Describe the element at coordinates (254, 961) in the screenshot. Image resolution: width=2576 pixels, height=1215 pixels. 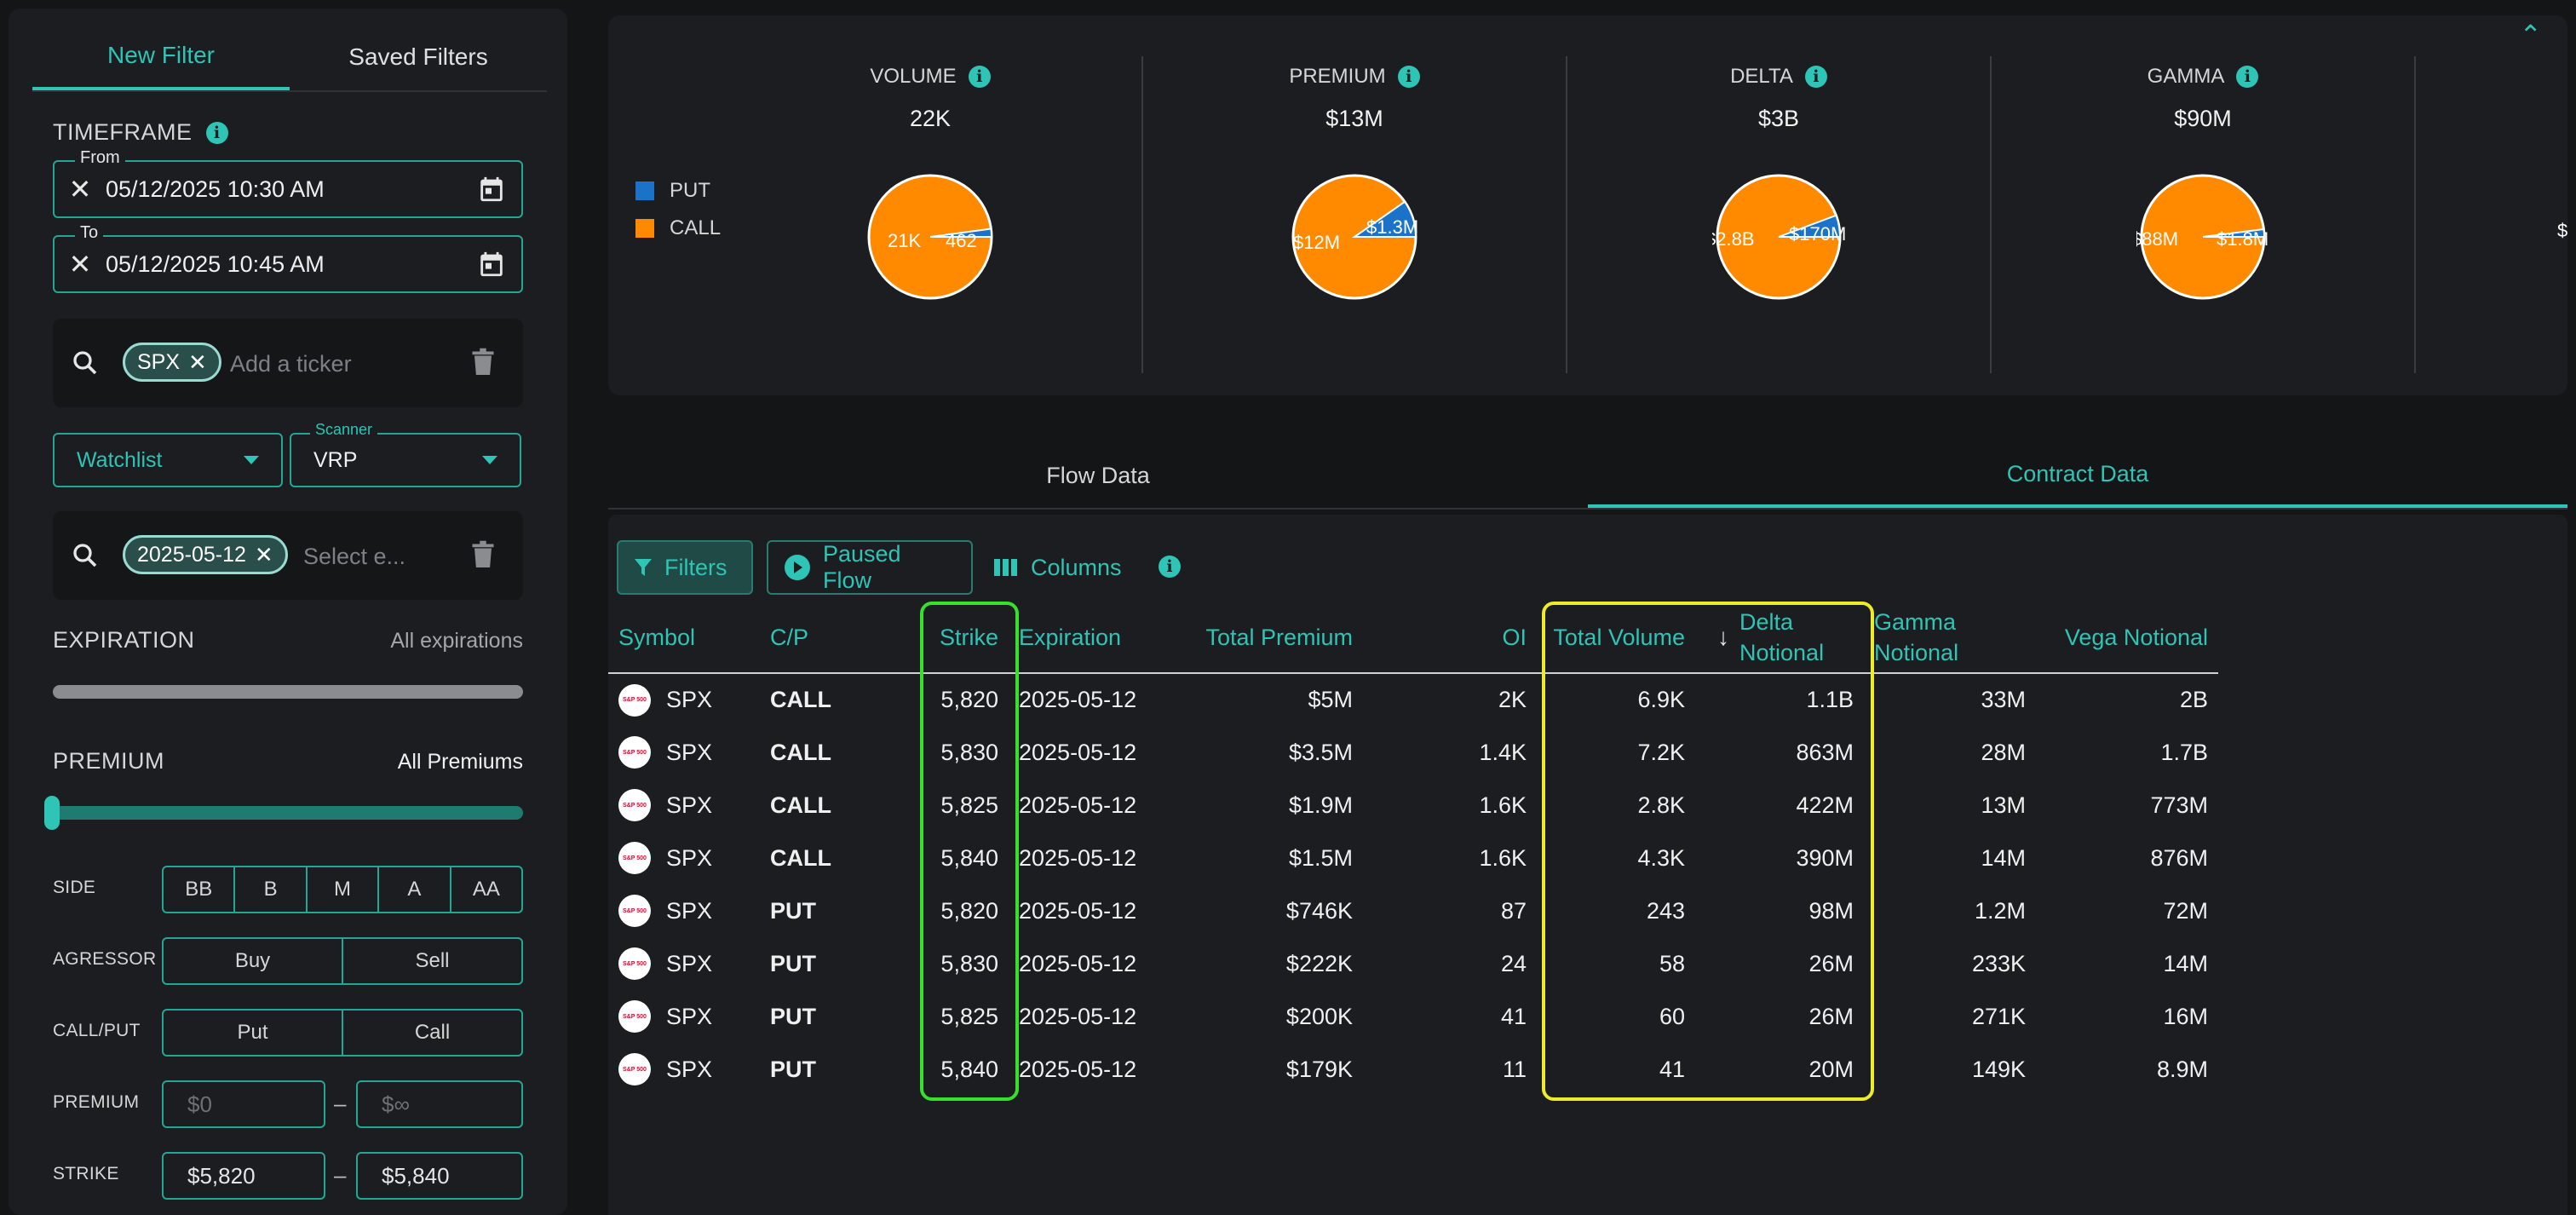
I see `agressor-buy: Buy` at that location.